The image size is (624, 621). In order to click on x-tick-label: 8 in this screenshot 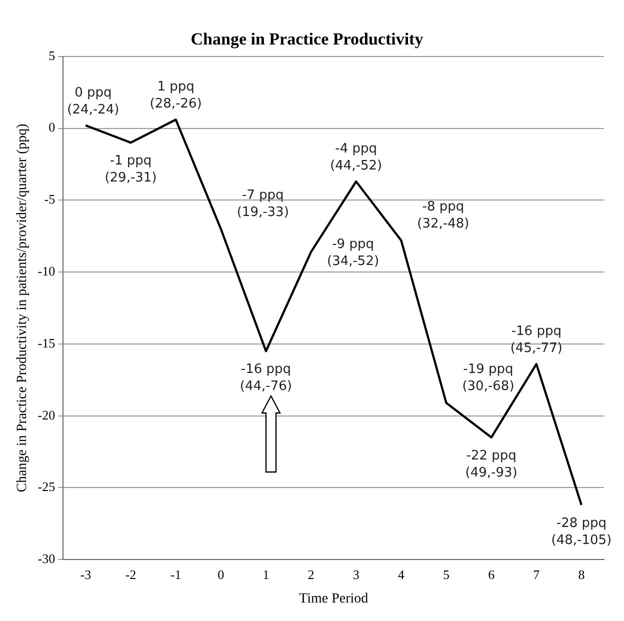, I will do `click(581, 574)`.